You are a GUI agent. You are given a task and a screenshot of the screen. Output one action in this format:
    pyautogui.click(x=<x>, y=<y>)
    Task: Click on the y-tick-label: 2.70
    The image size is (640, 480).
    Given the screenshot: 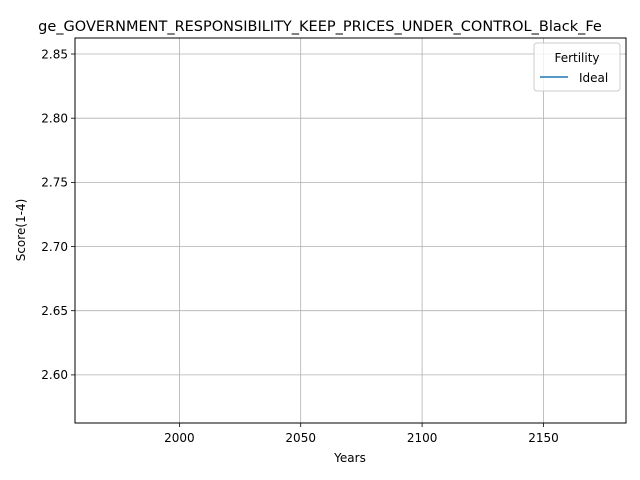 What is the action you would take?
    pyautogui.click(x=54, y=247)
    